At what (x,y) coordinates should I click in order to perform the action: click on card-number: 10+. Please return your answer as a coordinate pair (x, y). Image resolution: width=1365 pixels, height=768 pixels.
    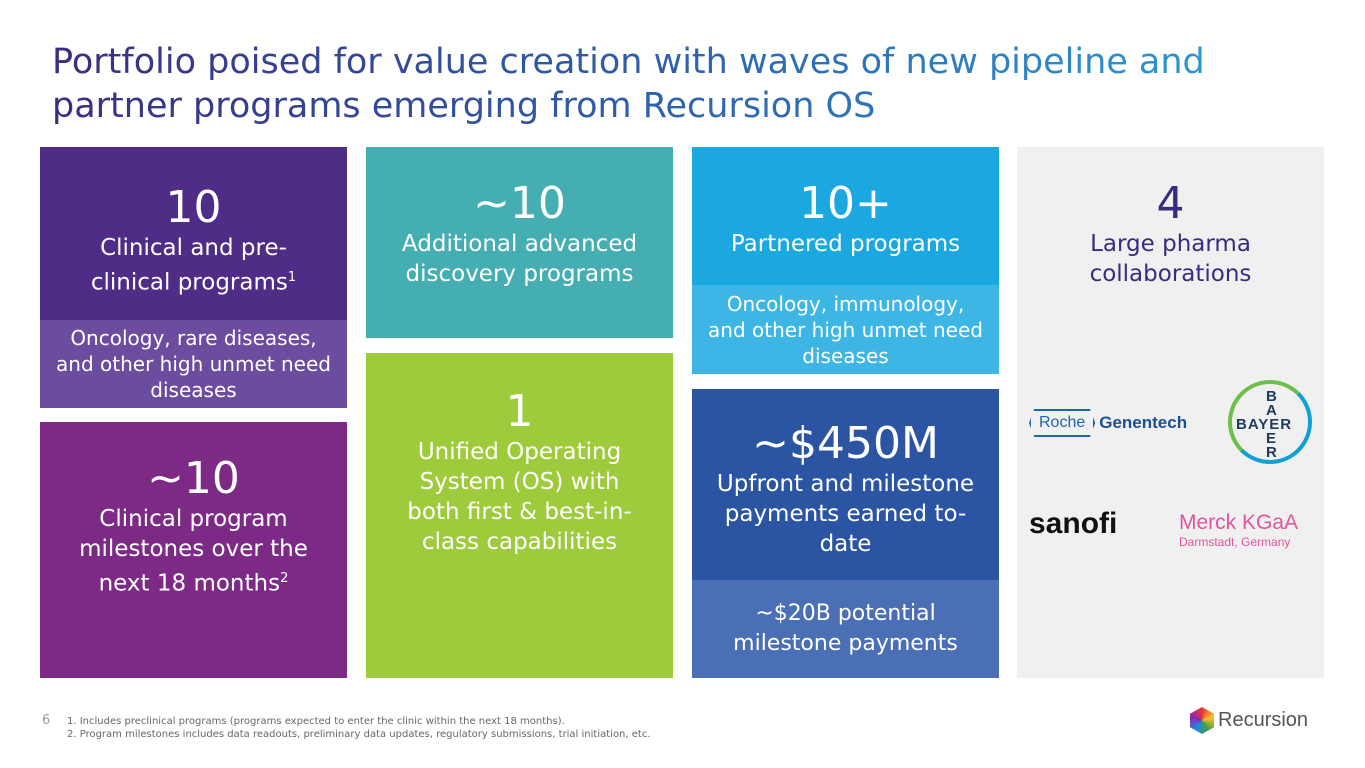
    Looking at the image, I should click on (845, 203).